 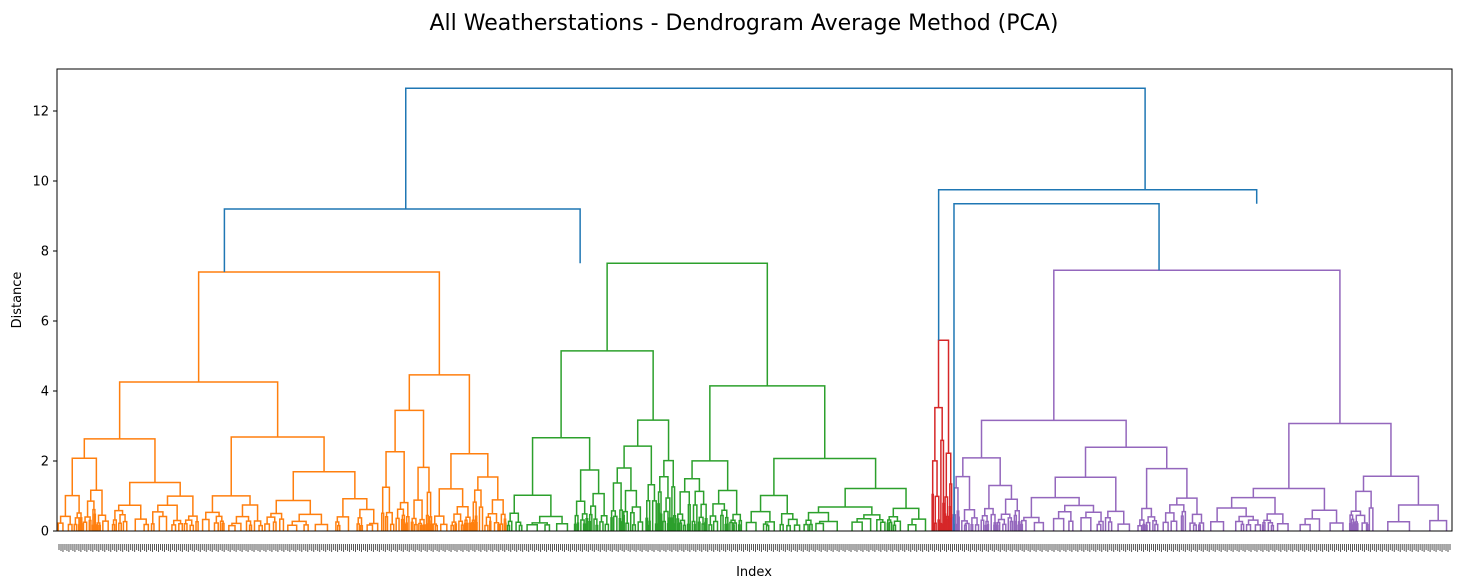 I want to click on y-axis: 0 2 4 6 8 10 12, so click(x=44, y=322).